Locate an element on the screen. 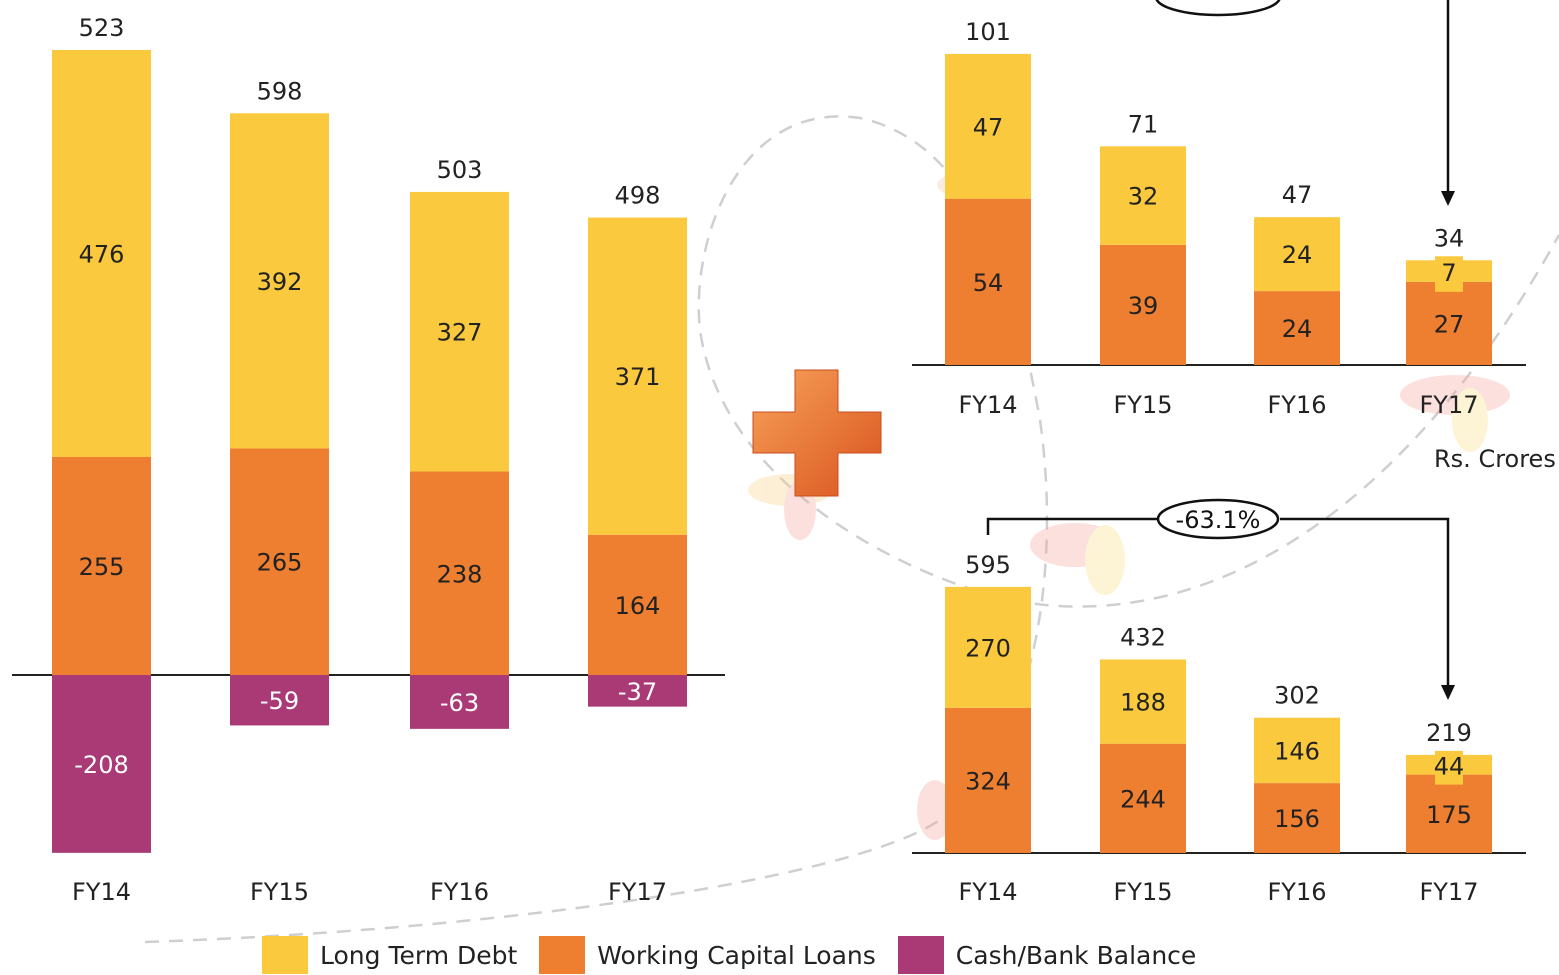 Image resolution: width=1559 pixels, height=975 pixels. data-label: 244 is located at coordinates (1143, 799).